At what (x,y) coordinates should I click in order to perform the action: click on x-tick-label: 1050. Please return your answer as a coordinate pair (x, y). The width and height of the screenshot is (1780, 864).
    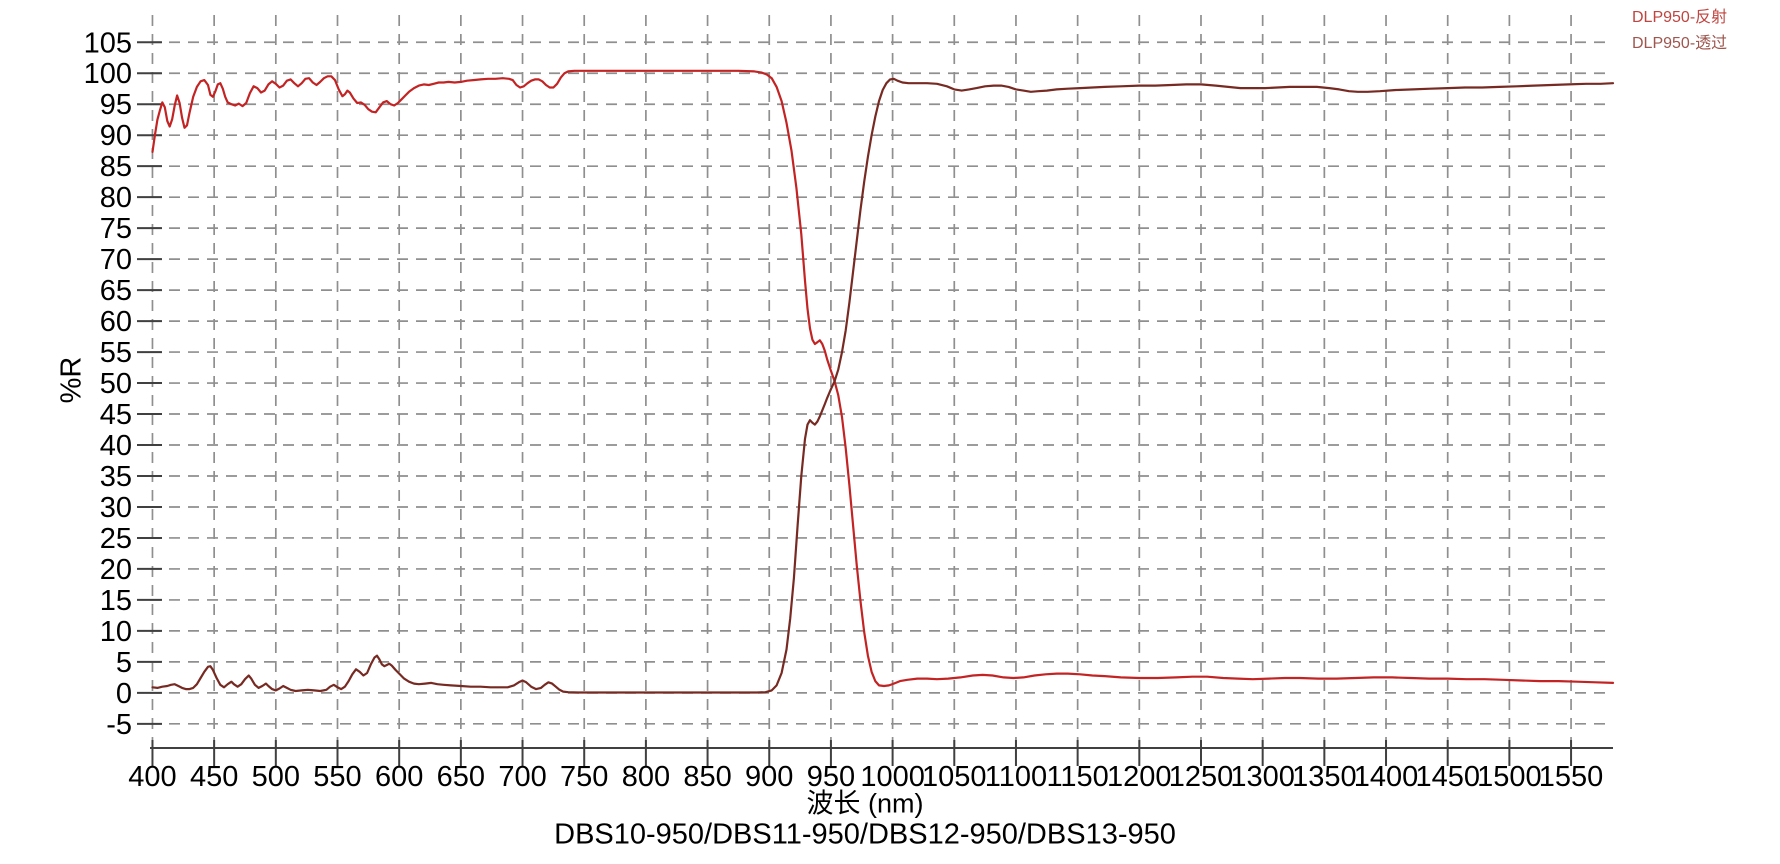
    Looking at the image, I should click on (954, 777).